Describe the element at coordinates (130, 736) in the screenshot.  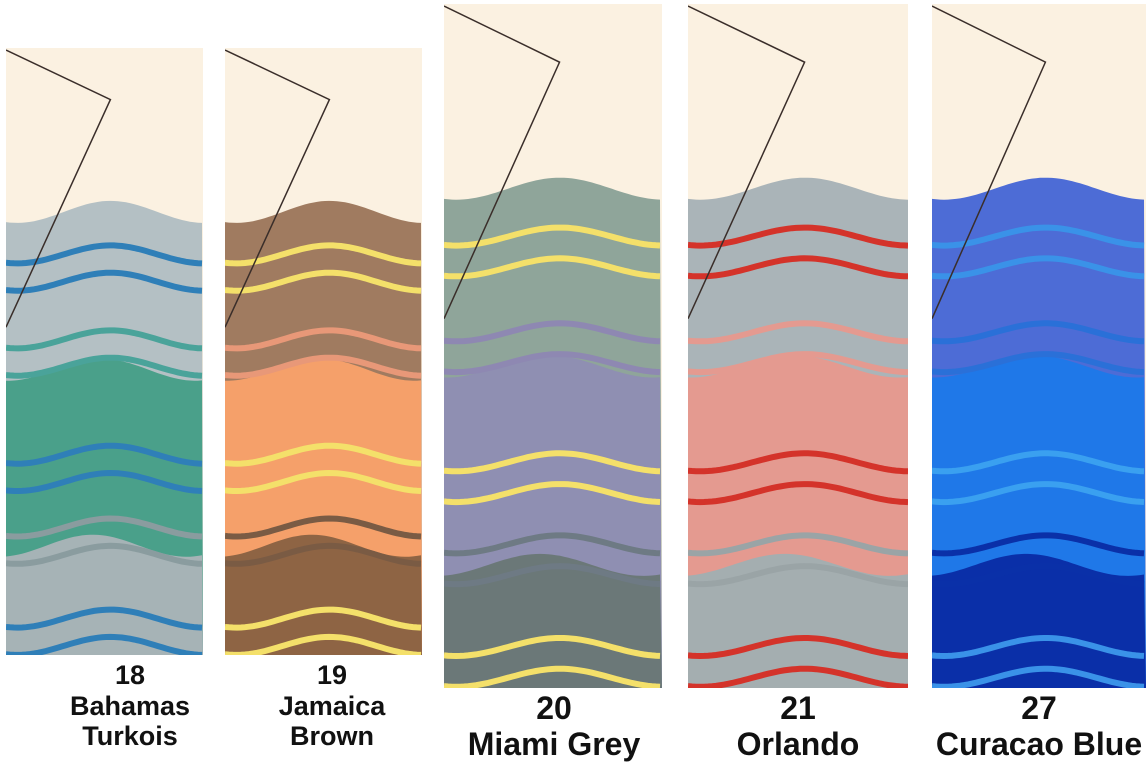
I see `swatch-name: Turkois` at that location.